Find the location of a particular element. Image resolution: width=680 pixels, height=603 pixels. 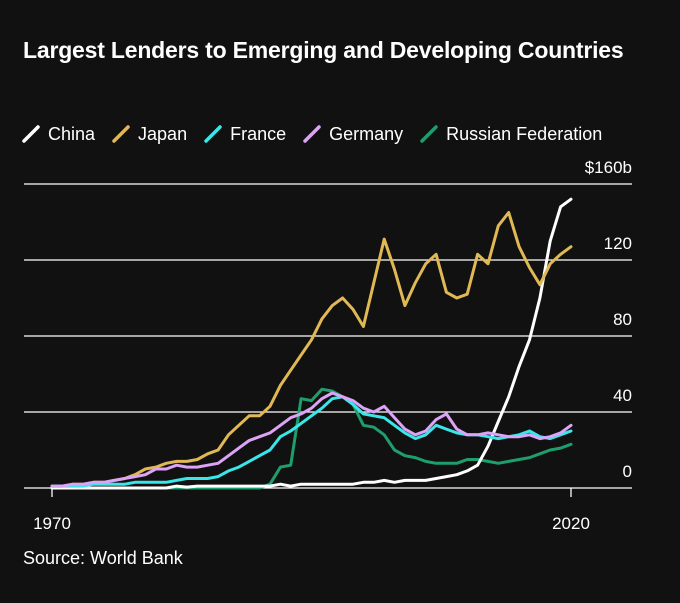

source-note: Source: World Bank is located at coordinates (103, 558).